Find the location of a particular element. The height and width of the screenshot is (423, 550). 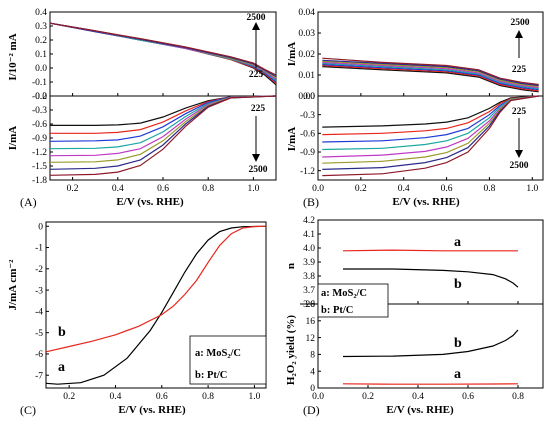

panel-b-top-ylabel: I/mA is located at coordinates (292, 54).